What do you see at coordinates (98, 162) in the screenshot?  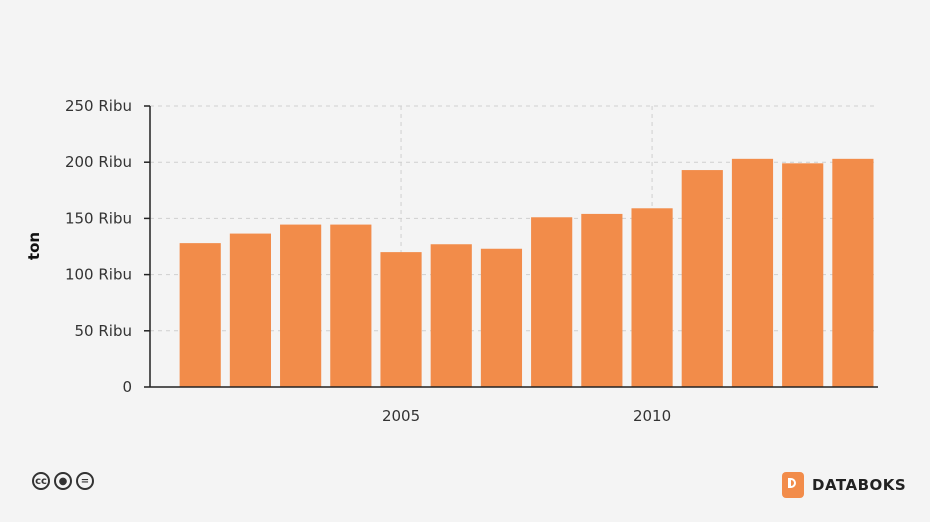 I see `y-tick-label: 200 Ribu` at bounding box center [98, 162].